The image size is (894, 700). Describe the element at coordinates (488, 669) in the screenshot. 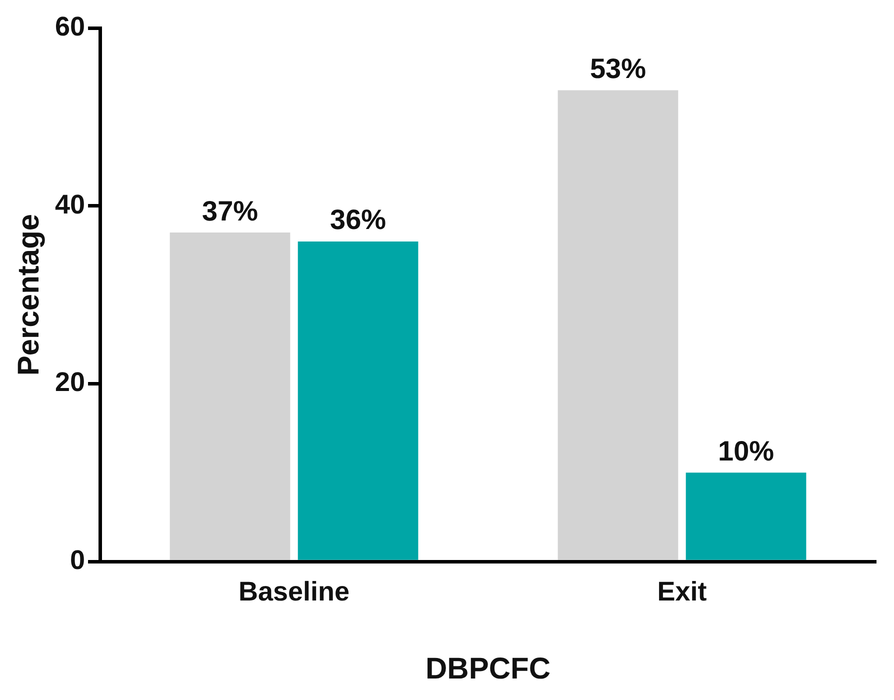

I see `x-axis-title: DBPCFC` at that location.